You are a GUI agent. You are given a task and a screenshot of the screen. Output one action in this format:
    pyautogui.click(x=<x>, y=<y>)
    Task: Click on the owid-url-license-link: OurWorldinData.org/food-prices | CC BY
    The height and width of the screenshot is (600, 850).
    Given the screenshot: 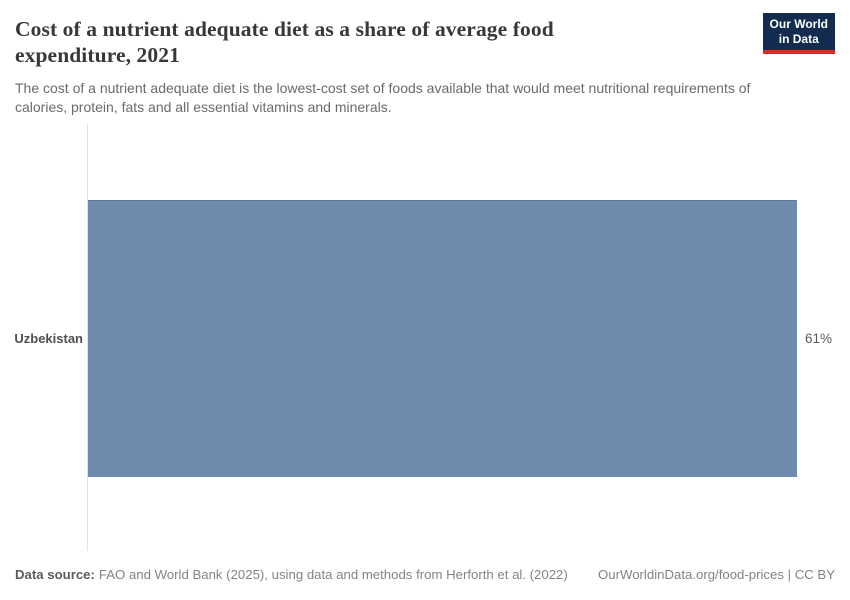 What is the action you would take?
    pyautogui.click(x=716, y=574)
    